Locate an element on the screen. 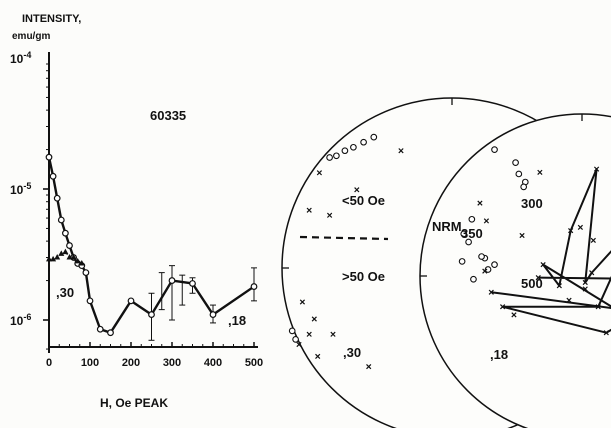 The width and height of the screenshot is (611, 428). x-tick-label: 500 is located at coordinates (254, 363).